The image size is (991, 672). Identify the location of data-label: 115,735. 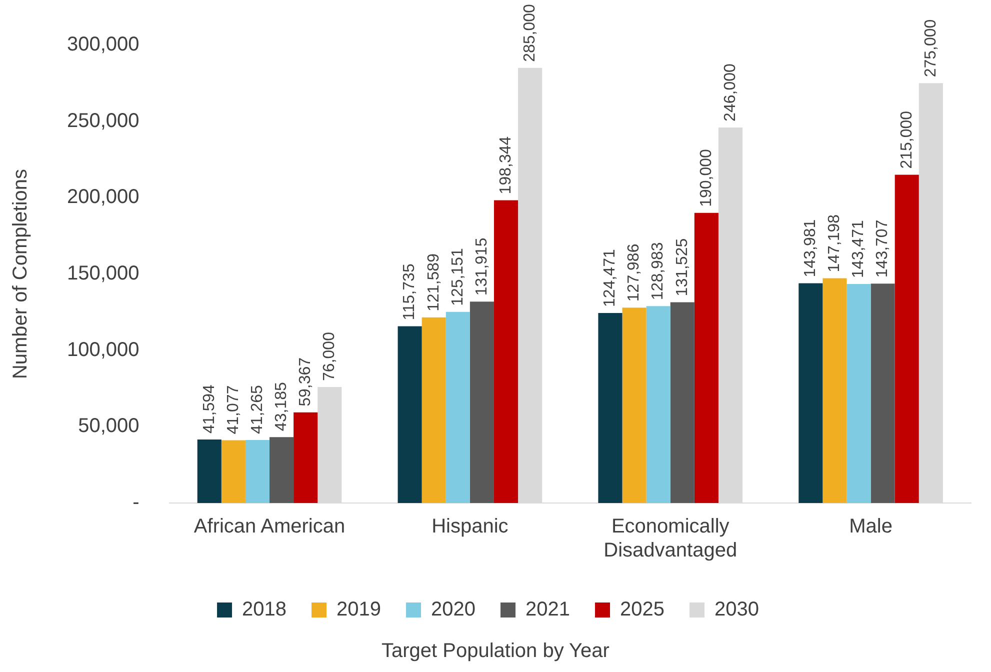
(409, 292).